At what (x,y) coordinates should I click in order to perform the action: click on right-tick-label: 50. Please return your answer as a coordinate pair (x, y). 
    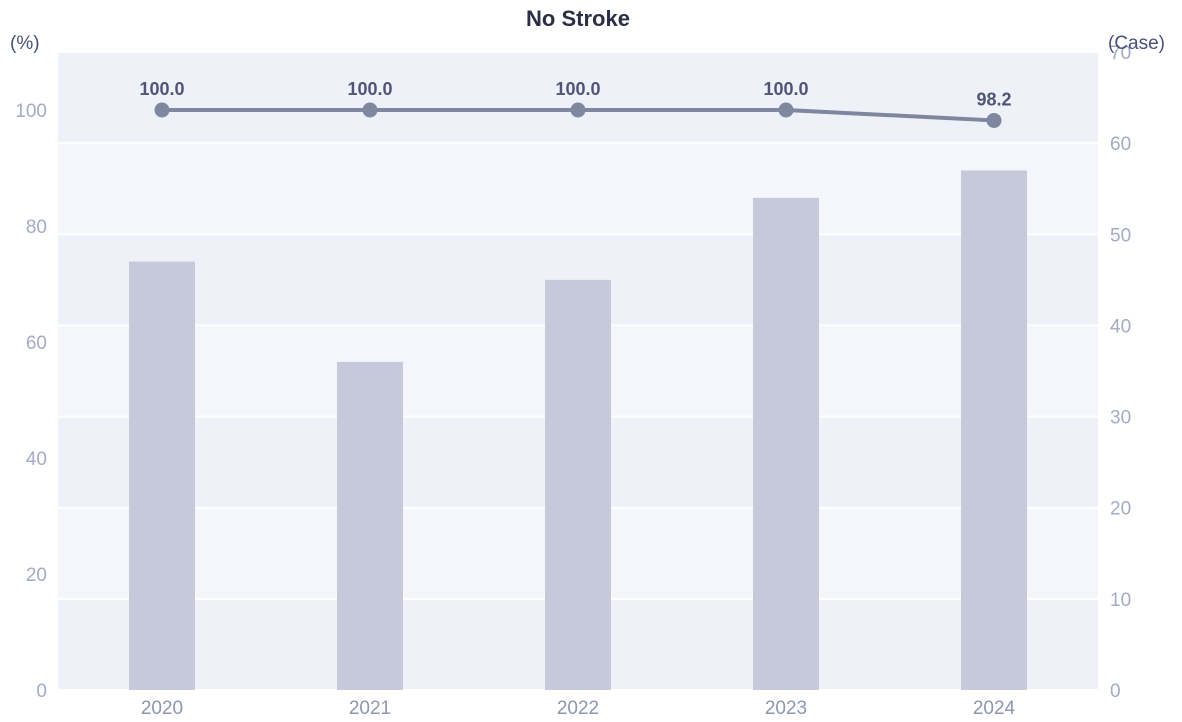
    Looking at the image, I should click on (1120, 235).